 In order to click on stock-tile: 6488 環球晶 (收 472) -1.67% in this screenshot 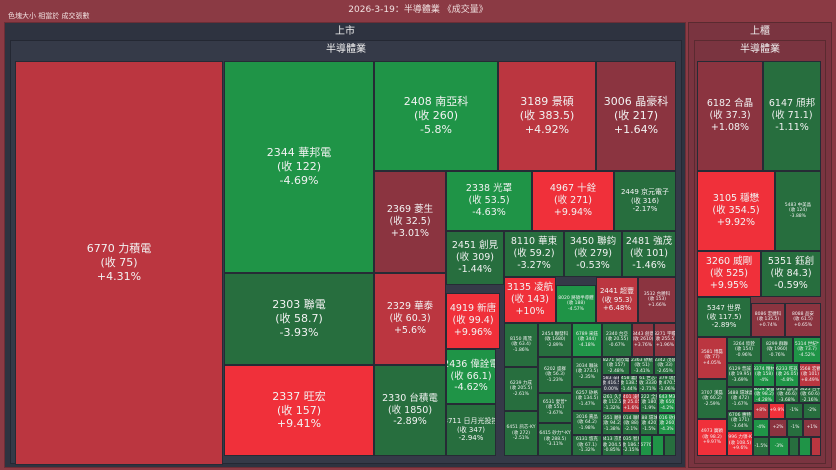, I will do `click(740, 399)`.